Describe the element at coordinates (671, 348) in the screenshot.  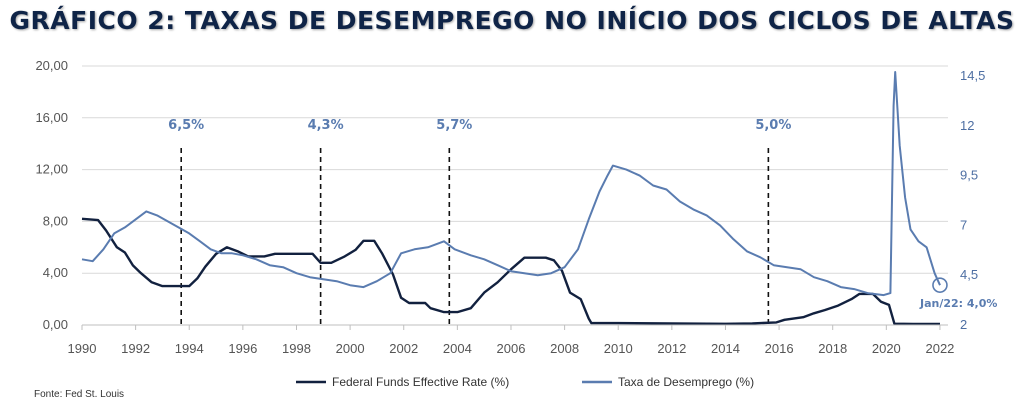
I see `x-tick-label: 2012` at that location.